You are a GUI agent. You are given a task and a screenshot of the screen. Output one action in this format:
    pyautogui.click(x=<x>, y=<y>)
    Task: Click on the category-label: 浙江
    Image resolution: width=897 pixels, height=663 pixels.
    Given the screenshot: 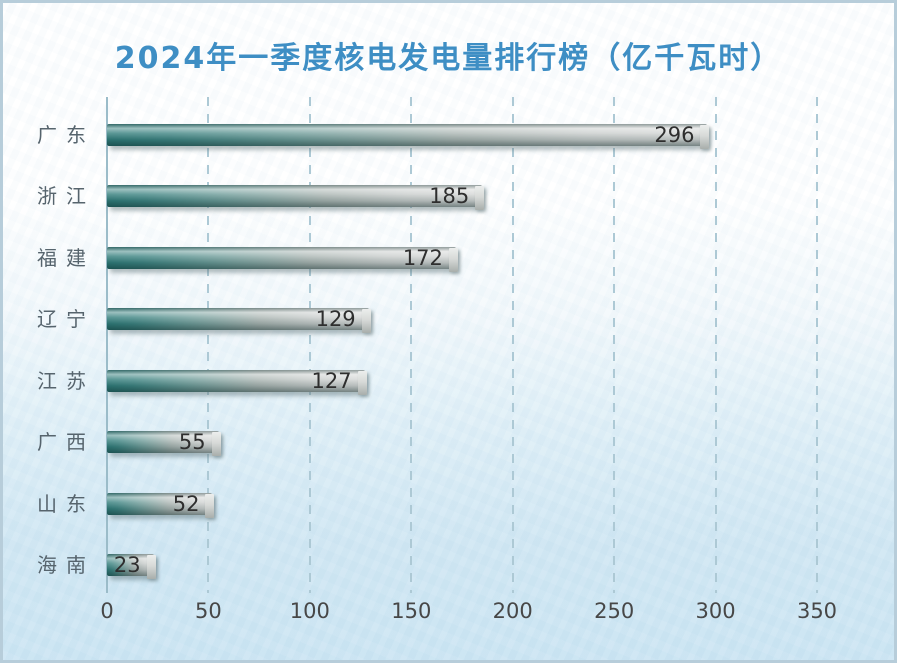 What is the action you would take?
    pyautogui.click(x=66, y=196)
    